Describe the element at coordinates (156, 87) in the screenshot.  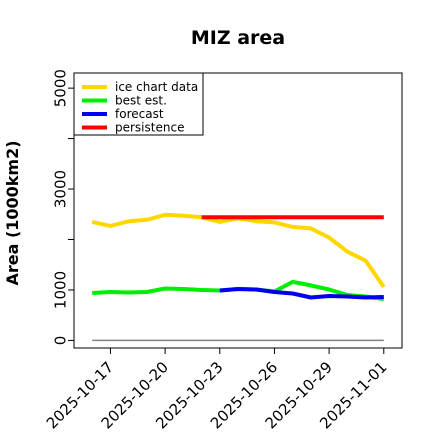
I see `legend-label: ice chart data` at that location.